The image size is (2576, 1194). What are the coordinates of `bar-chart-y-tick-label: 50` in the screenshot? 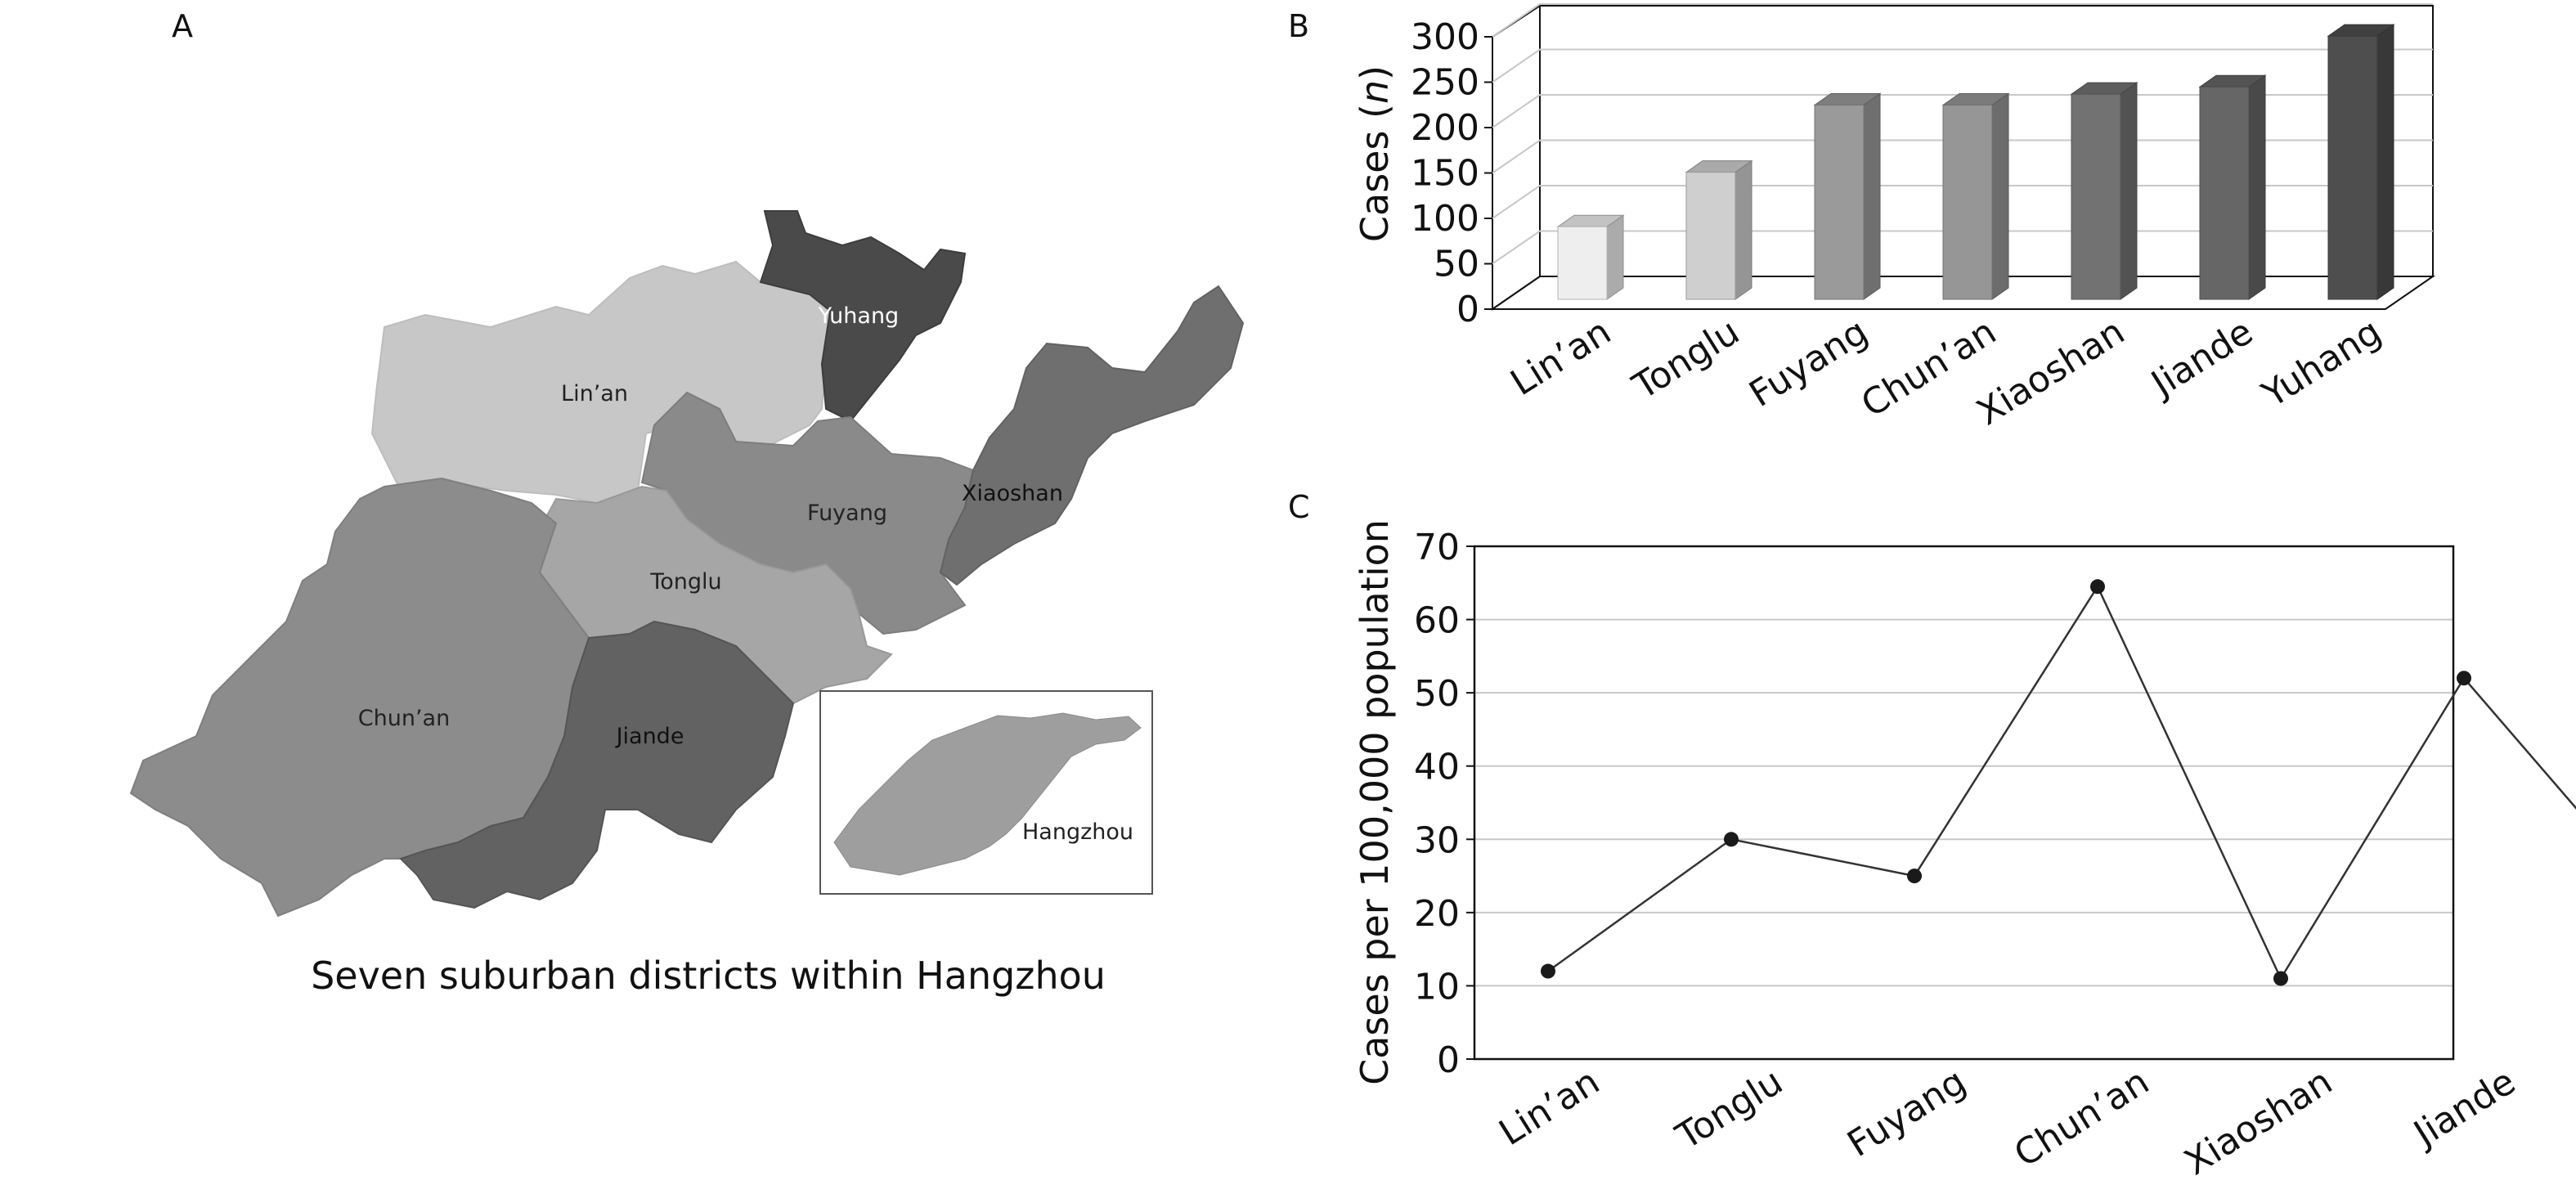 It's located at (1457, 264).